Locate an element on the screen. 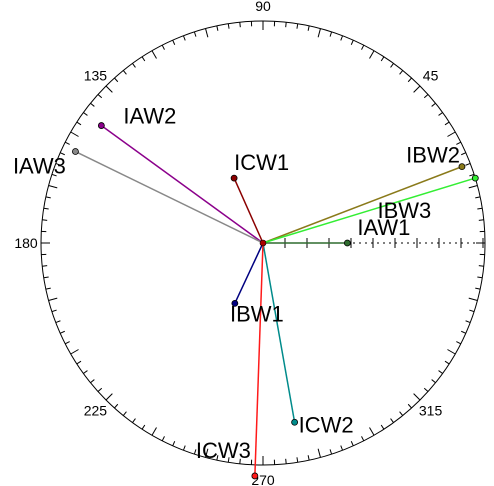 This screenshot has width=494, height=486. phasor-label-ibw2: IBW2 is located at coordinates (433, 155).